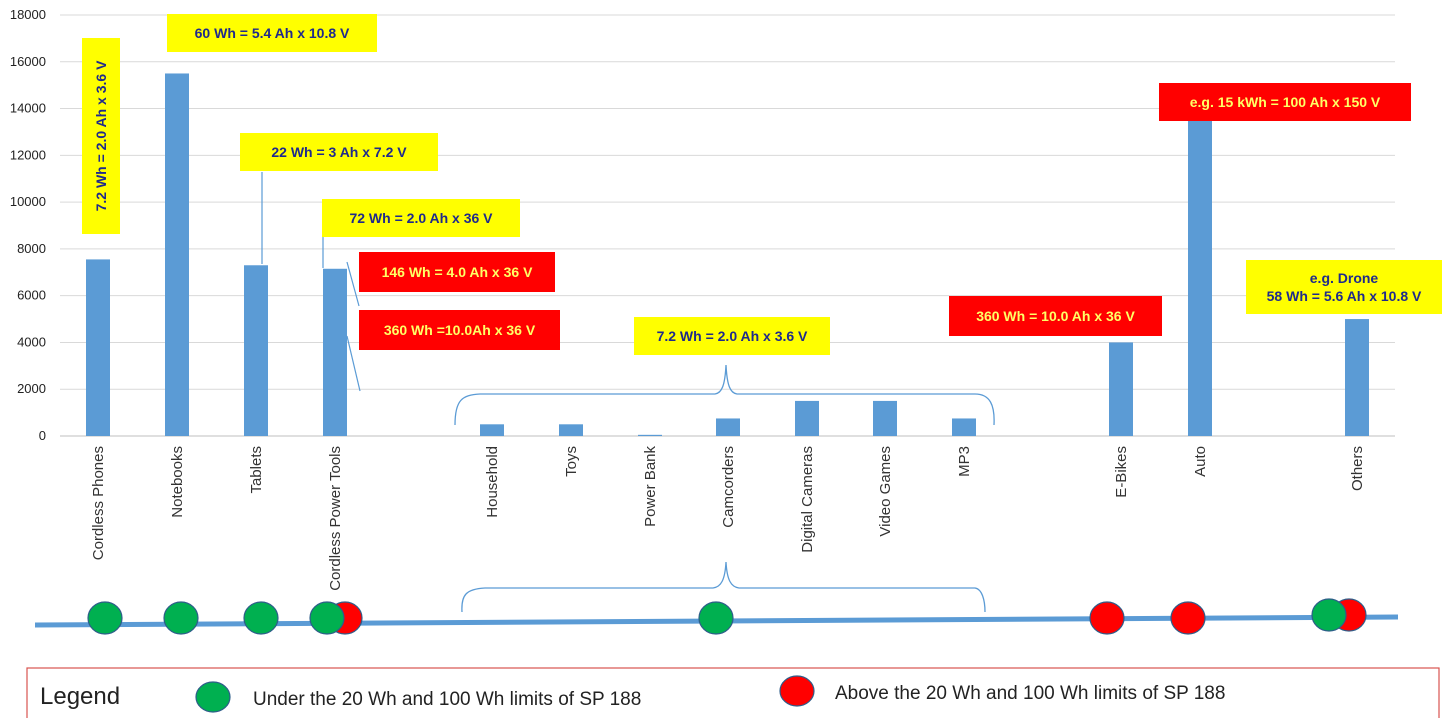 Image resolution: width=1454 pixels, height=718 pixels. Describe the element at coordinates (256, 470) in the screenshot. I see `x-label-tablets: Tablets` at that location.